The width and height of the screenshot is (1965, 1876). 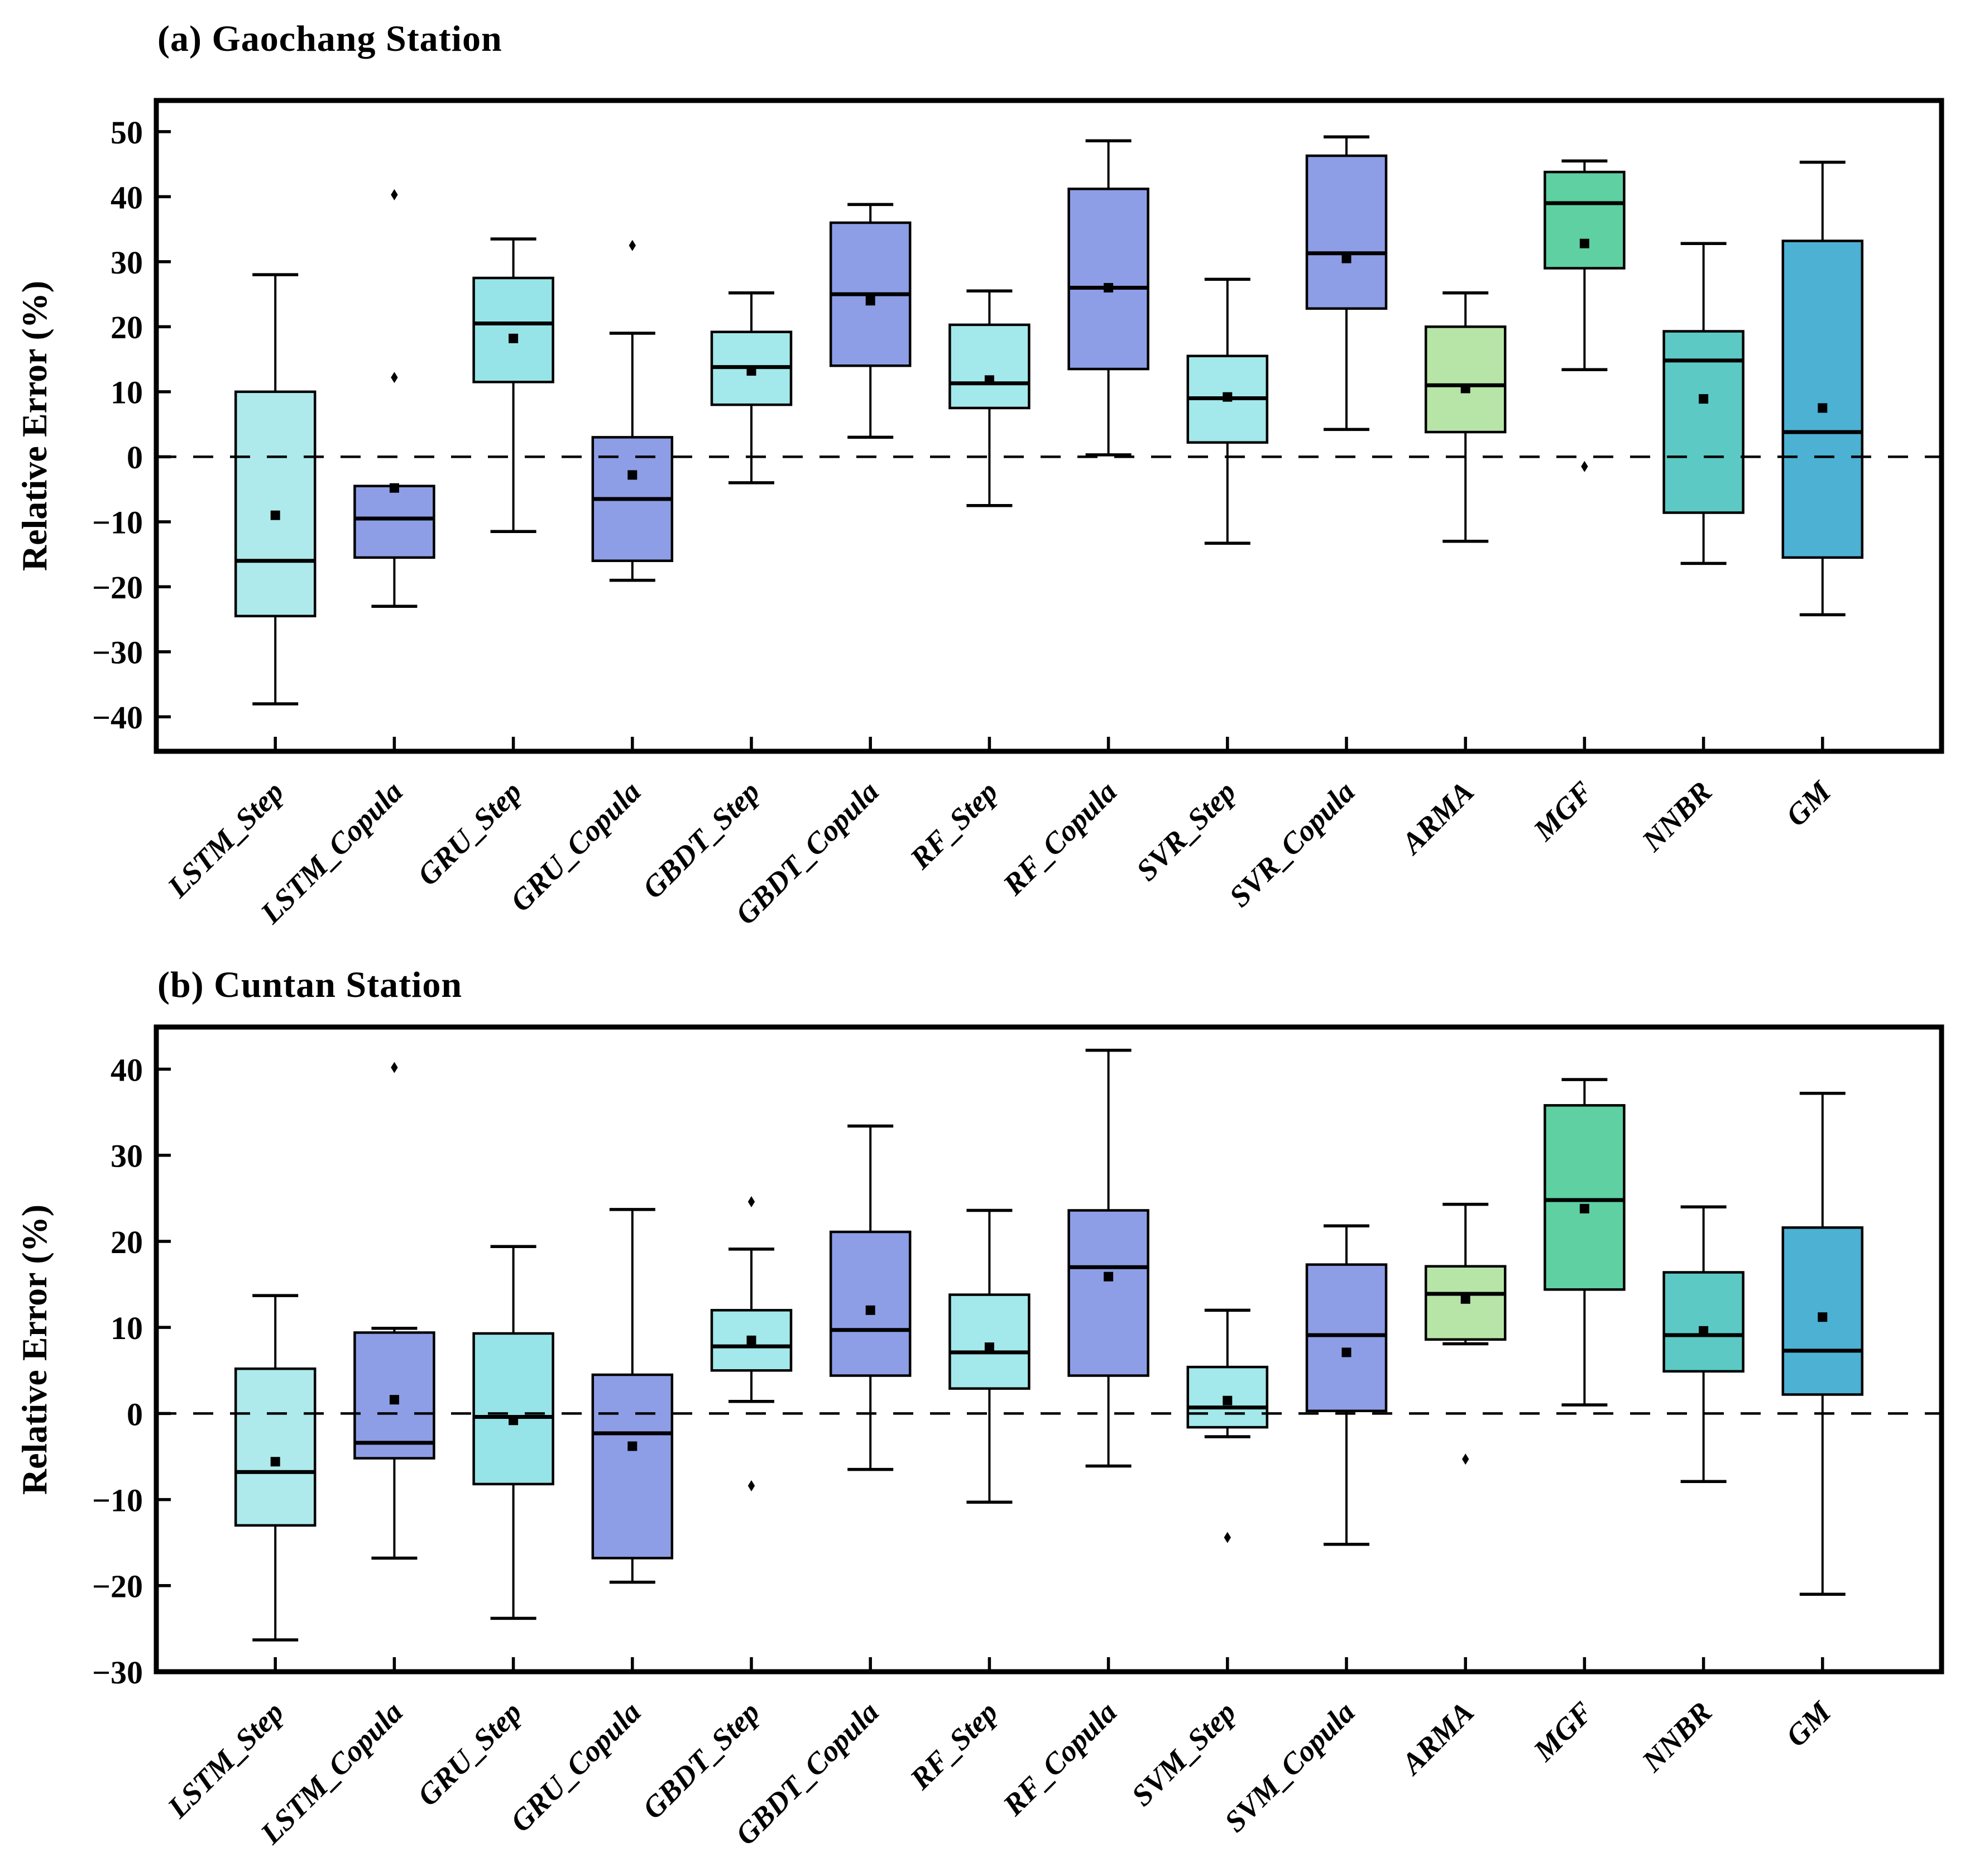 I want to click on box-group-SVM_Copula, so click(x=1346, y=1385).